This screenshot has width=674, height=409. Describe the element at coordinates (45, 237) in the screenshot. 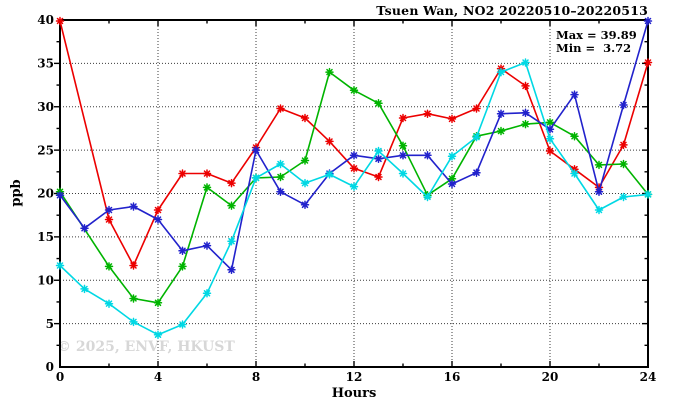

I see `y-tick-label: 15` at that location.